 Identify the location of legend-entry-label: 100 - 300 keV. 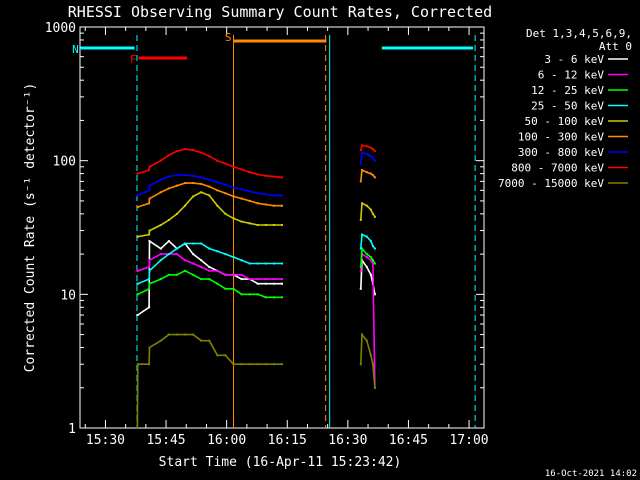
(561, 137).